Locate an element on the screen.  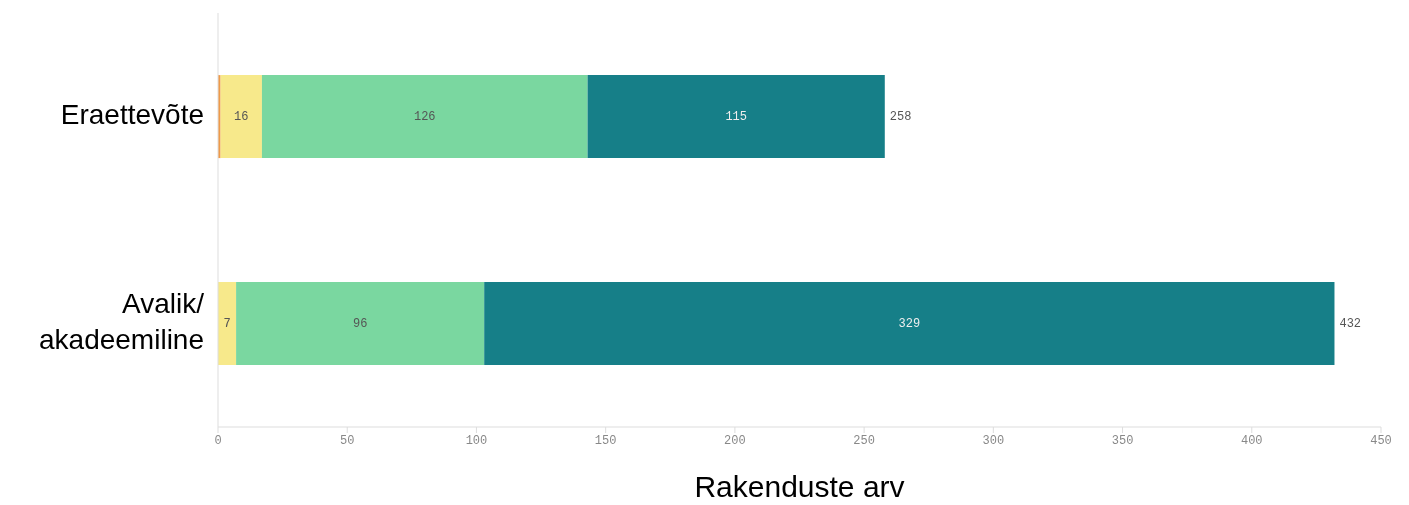
x-tick-label: 150 is located at coordinates (605, 440).